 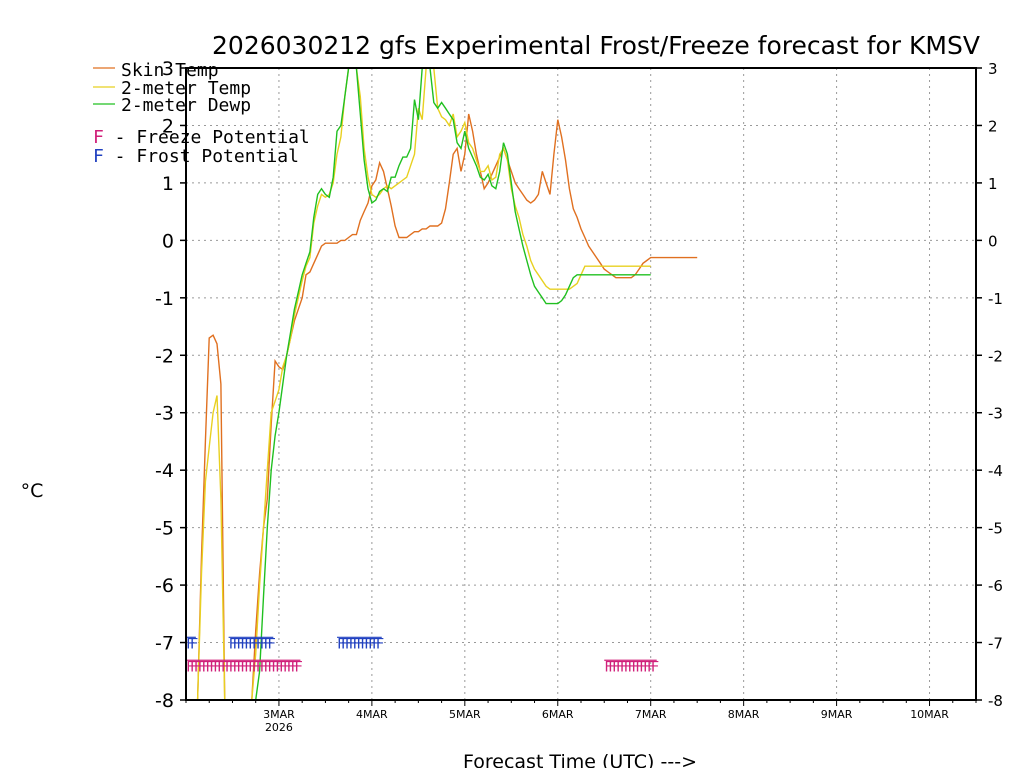 What do you see at coordinates (164, 586) in the screenshot?
I see `y-tick-label: -6` at bounding box center [164, 586].